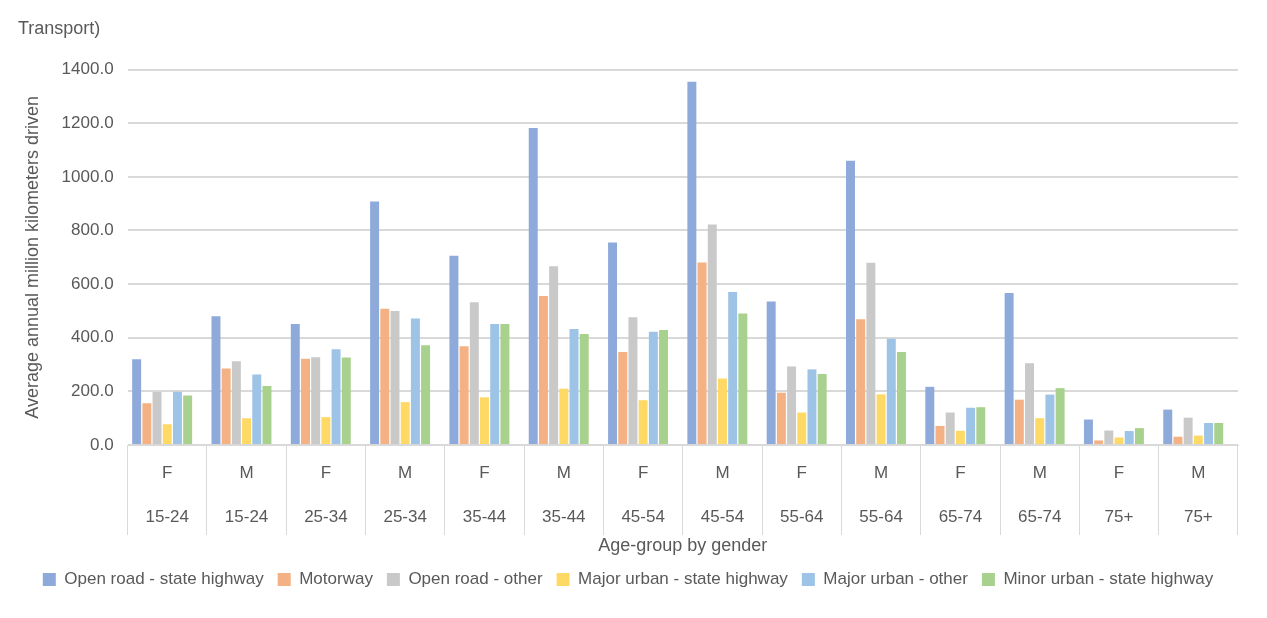 Image resolution: width=1267 pixels, height=618 pixels. I want to click on category-label: M 25-34, so click(405, 494).